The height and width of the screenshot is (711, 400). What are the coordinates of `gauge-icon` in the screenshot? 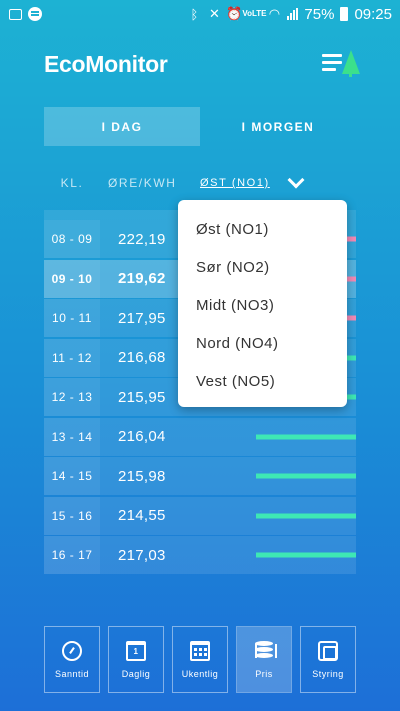 It's located at (72, 650).